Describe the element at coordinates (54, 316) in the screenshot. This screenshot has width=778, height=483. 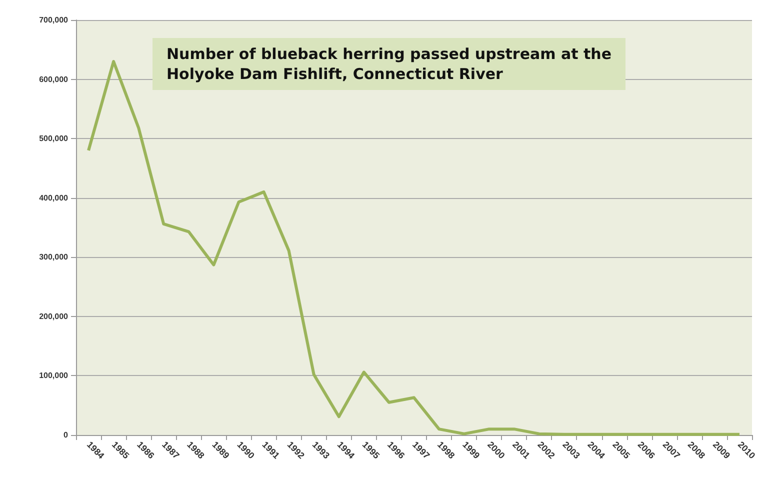
I see `y-tick-label: 200,000` at that location.